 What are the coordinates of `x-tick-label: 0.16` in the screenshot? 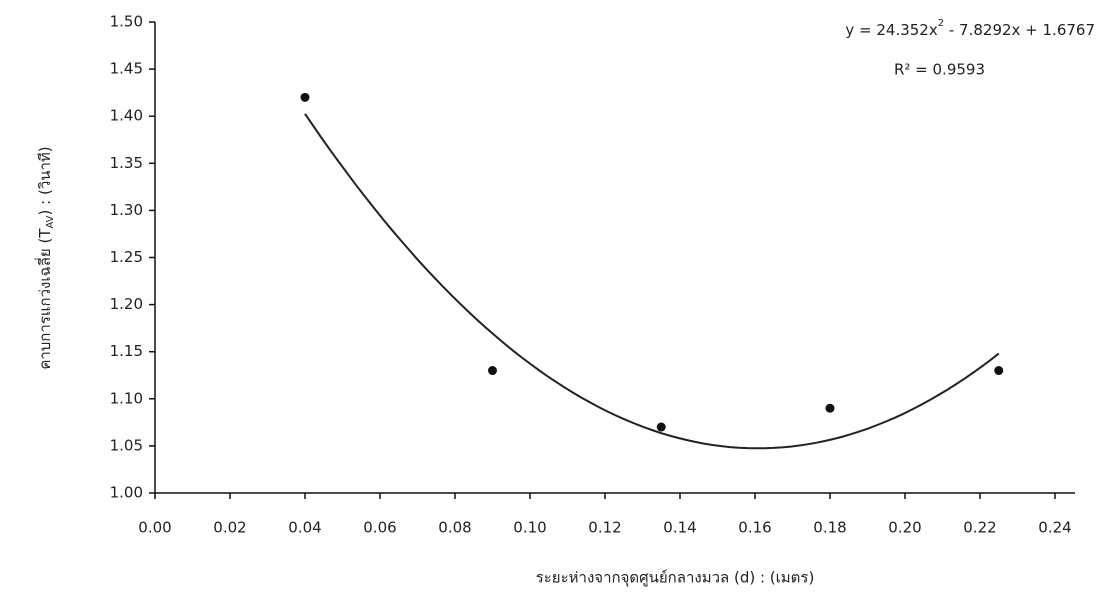 It's located at (754, 528).